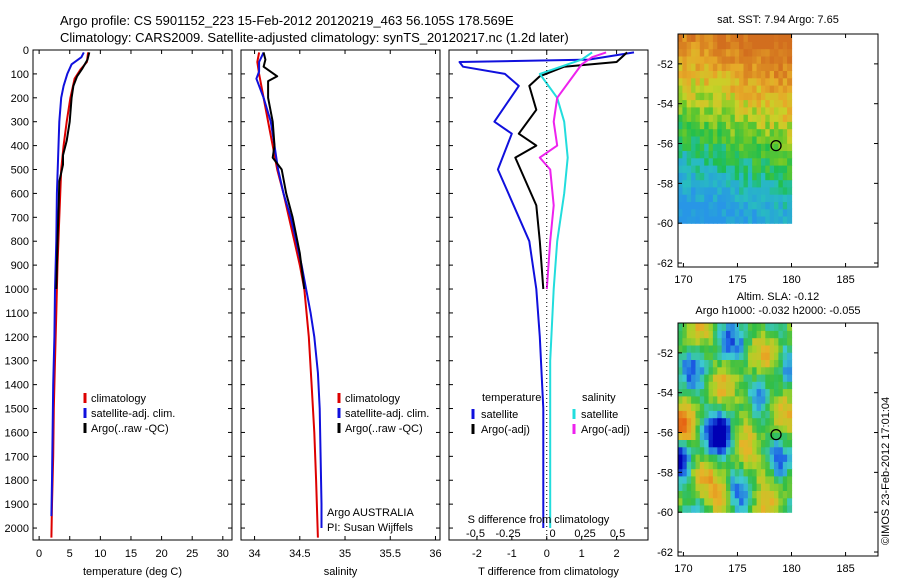 This screenshot has height=580, width=900. I want to click on sla-map-ytick-label: -62, so click(665, 553).